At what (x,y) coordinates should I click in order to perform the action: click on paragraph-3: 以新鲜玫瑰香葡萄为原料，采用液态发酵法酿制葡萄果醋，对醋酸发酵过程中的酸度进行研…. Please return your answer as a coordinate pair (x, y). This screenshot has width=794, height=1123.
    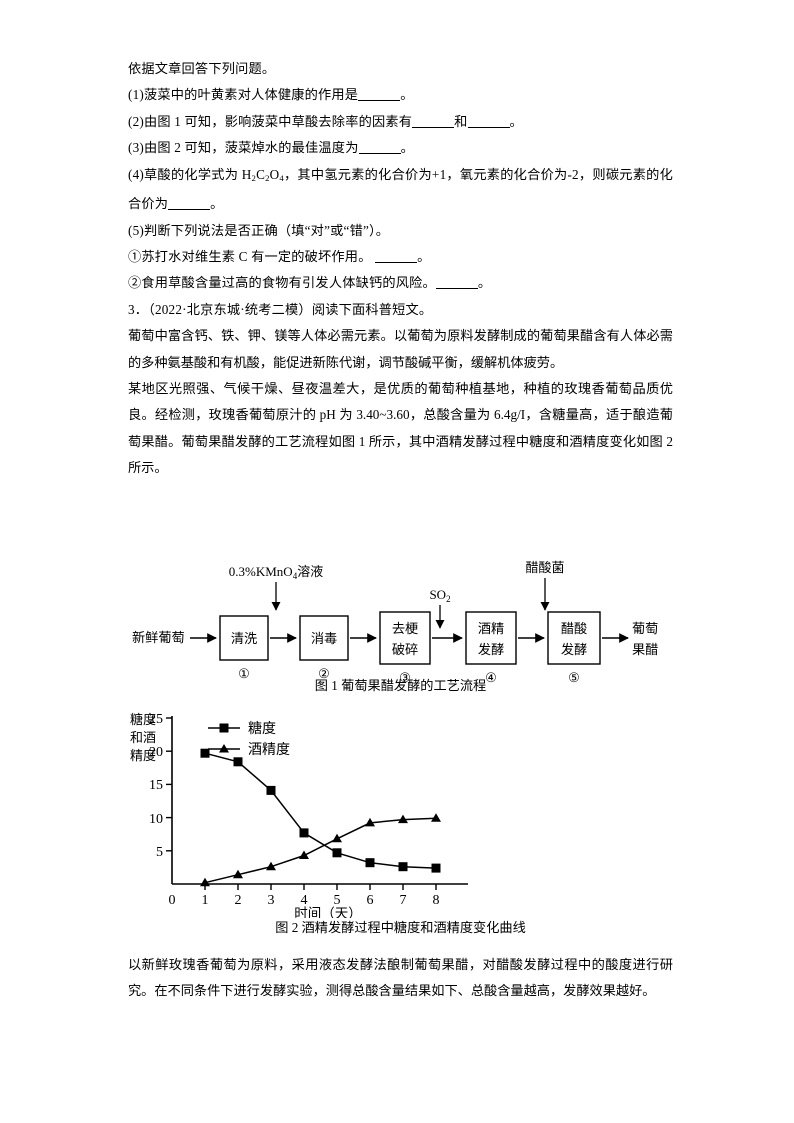
    Looking at the image, I should click on (400, 978).